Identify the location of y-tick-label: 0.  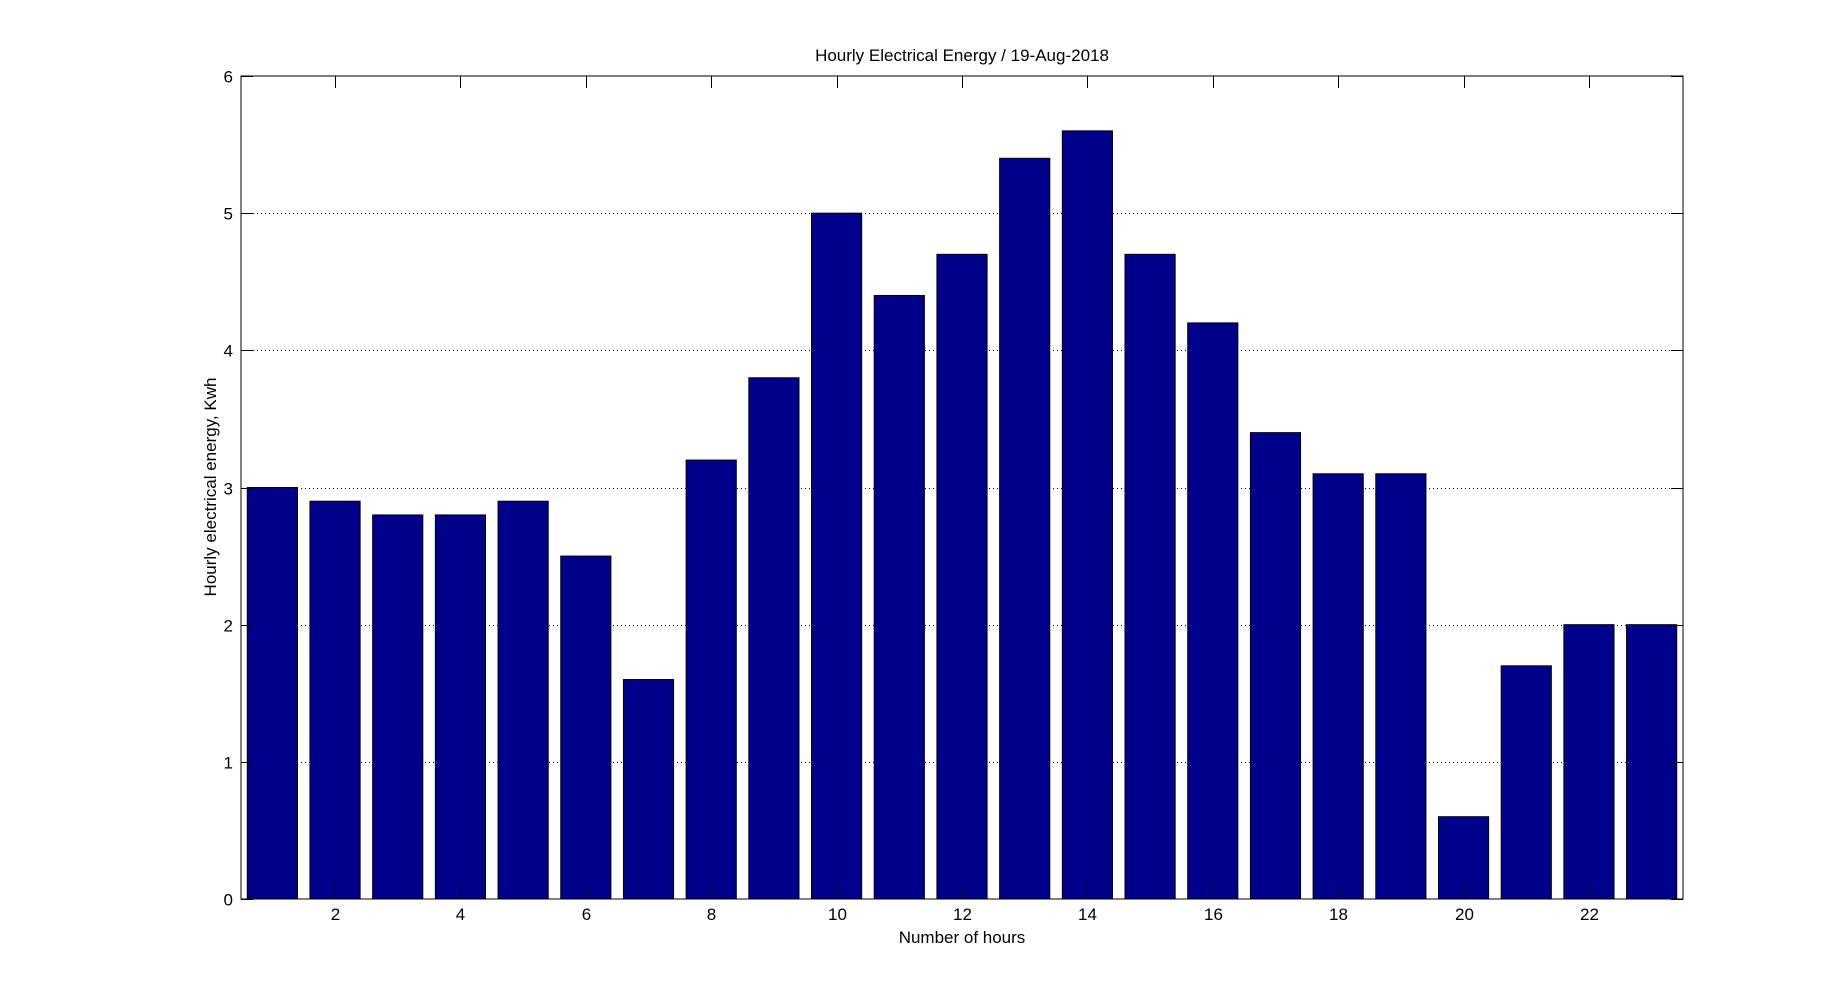
(228, 900).